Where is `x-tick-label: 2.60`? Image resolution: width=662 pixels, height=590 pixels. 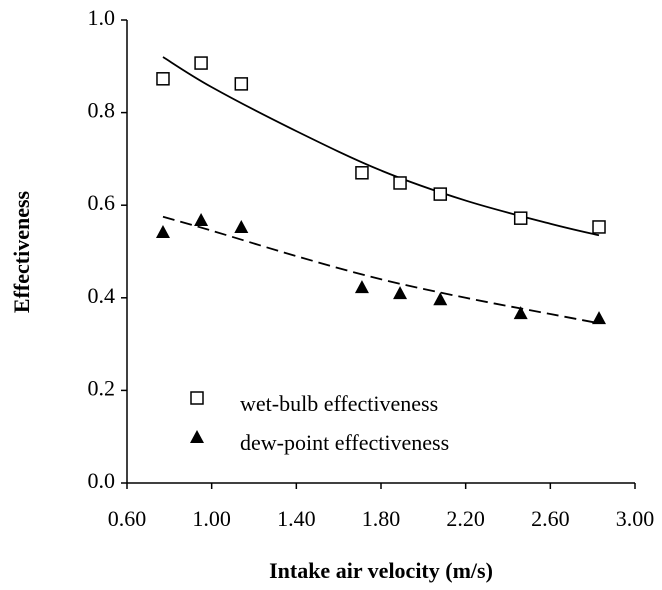 x-tick-label: 2.60 is located at coordinates (550, 518).